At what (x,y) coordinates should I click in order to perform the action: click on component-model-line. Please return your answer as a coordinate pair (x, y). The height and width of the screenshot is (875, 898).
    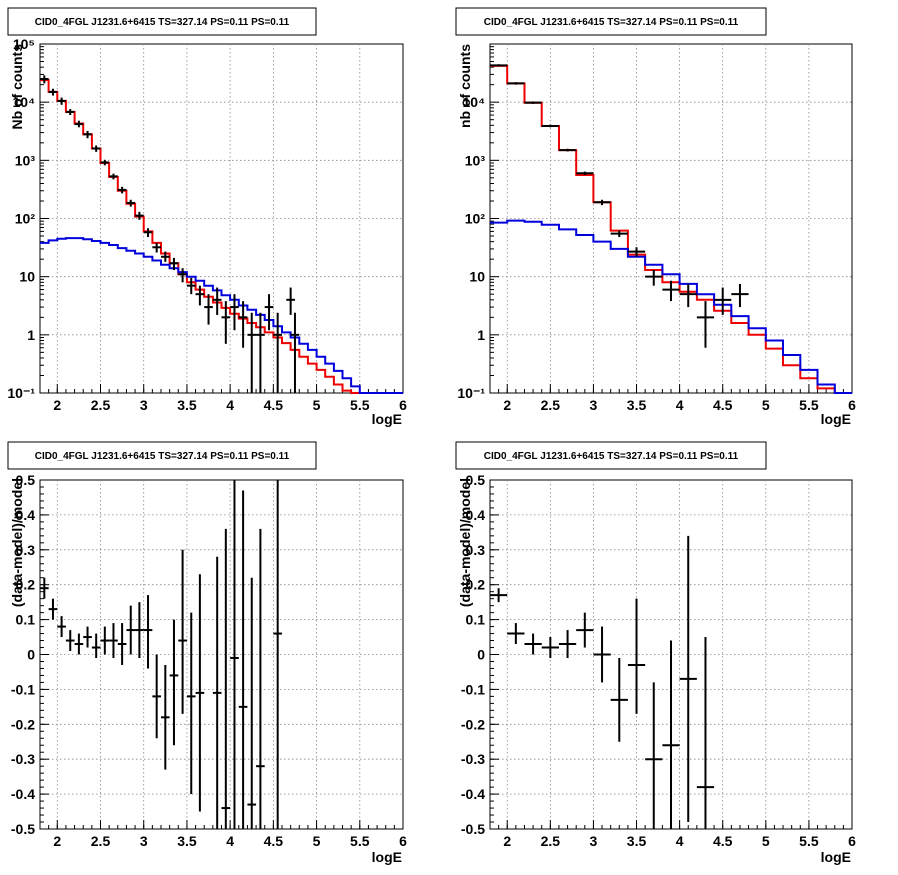
    Looking at the image, I should click on (671, 306).